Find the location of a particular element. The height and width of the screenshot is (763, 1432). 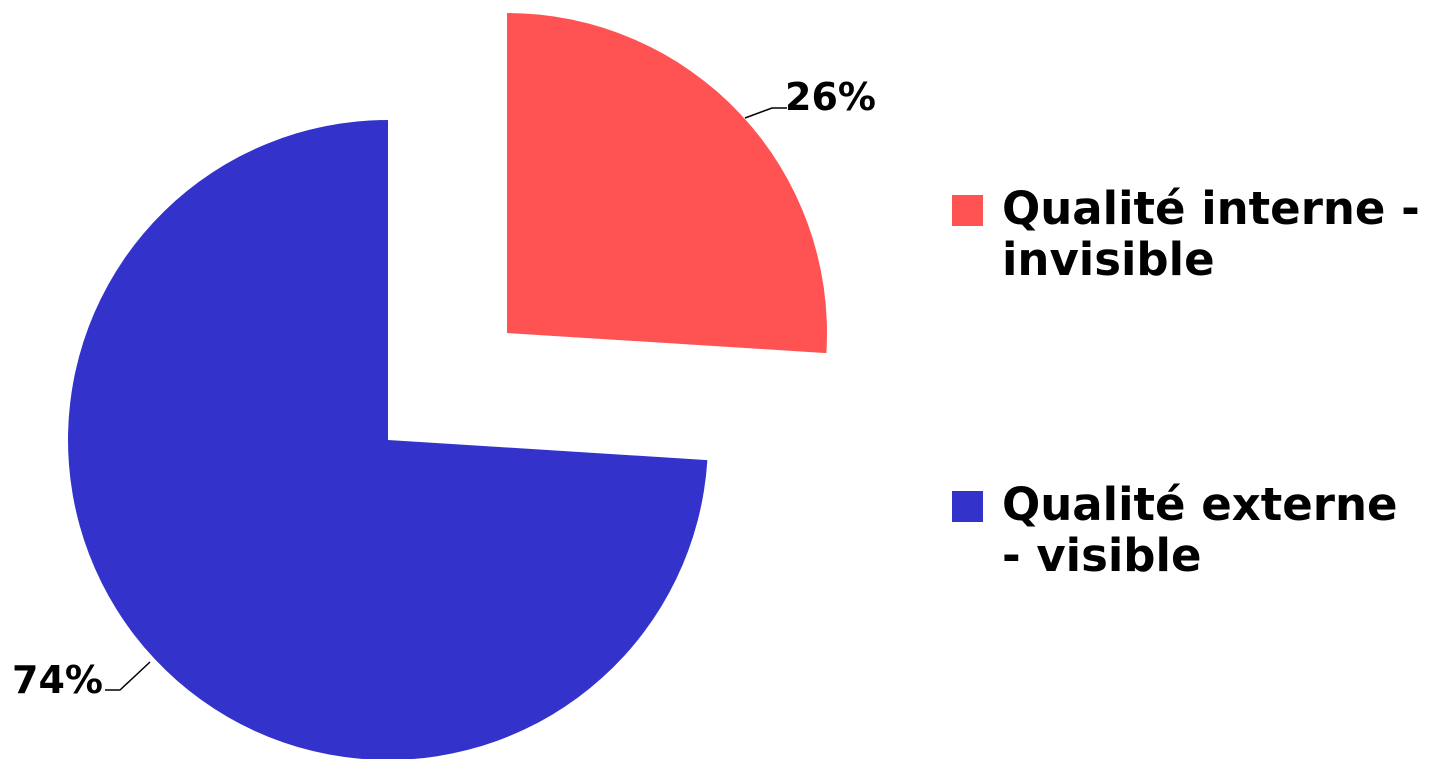

legend-item-qualite-interne: Qualité interne - invisible is located at coordinates (1187, 234).